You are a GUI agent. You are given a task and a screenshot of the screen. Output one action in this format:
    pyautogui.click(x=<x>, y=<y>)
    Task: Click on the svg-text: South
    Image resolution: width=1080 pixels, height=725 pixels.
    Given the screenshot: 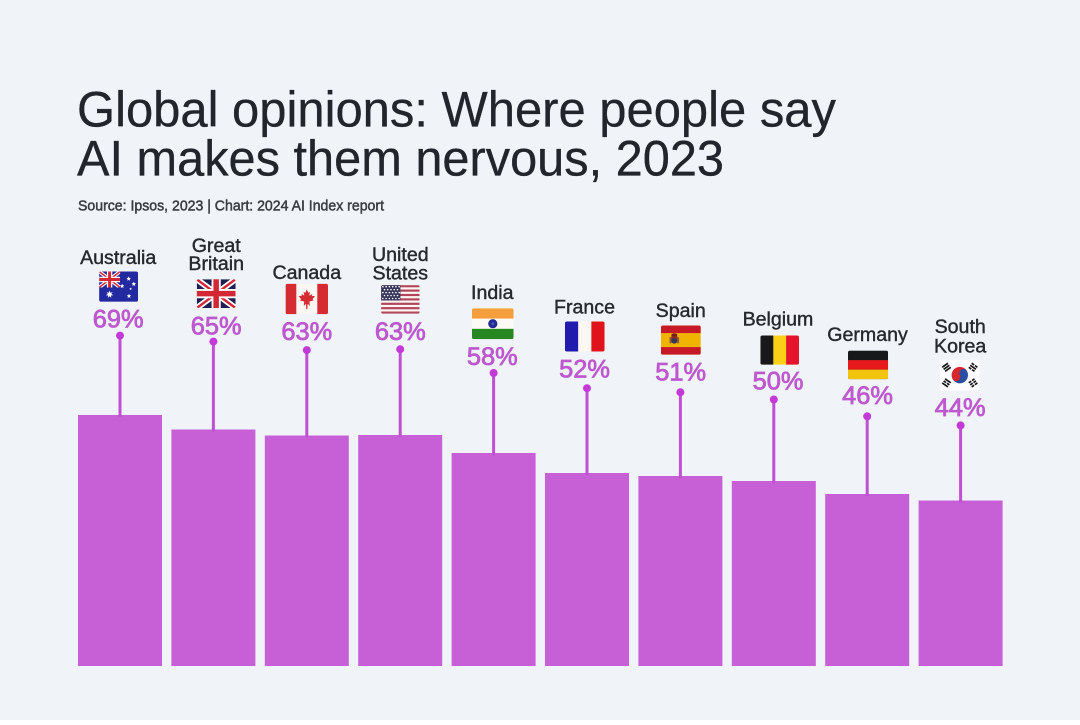 What is the action you would take?
    pyautogui.click(x=960, y=327)
    